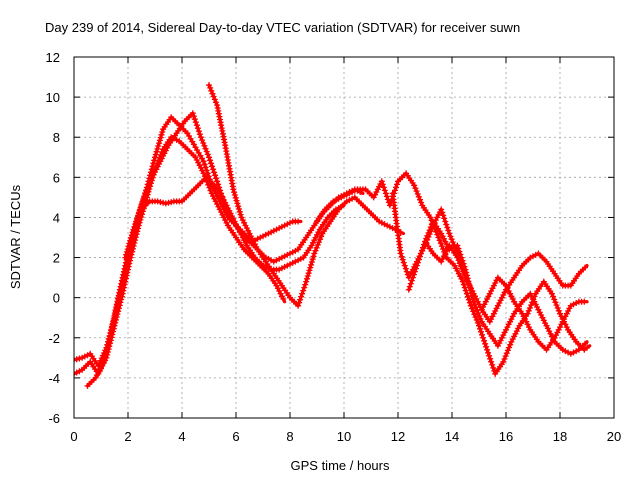  Describe the element at coordinates (340, 465) in the screenshot. I see `x-axis-title: GPS time / hours` at that location.